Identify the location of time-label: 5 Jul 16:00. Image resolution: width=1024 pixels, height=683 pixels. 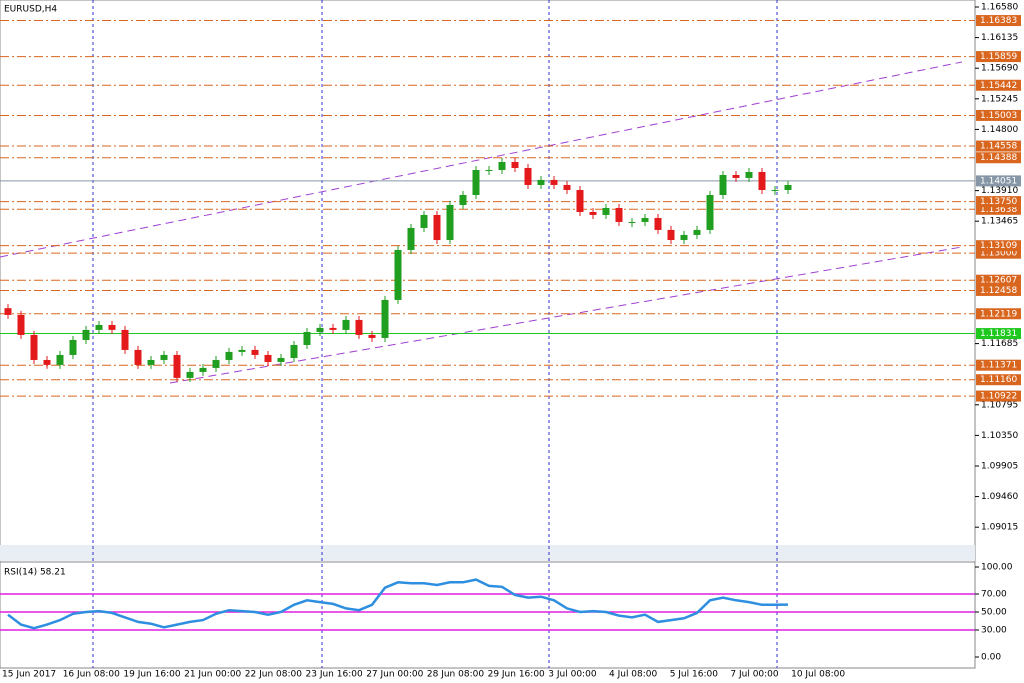
(694, 675).